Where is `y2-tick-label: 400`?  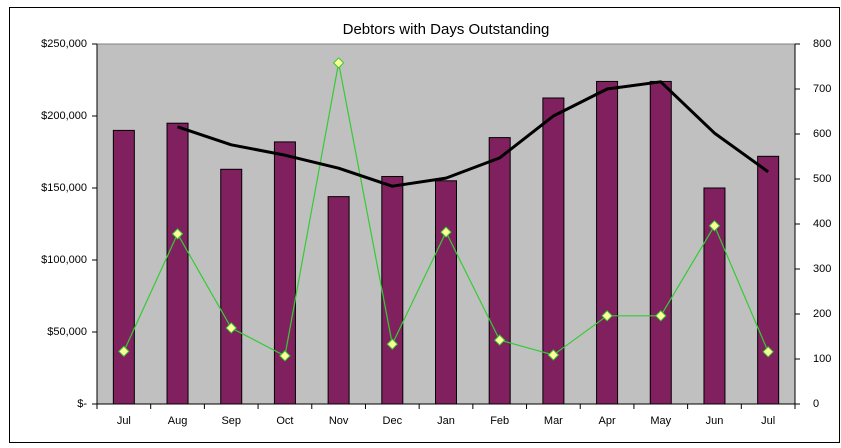 y2-tick-label: 400 is located at coordinates (822, 224).